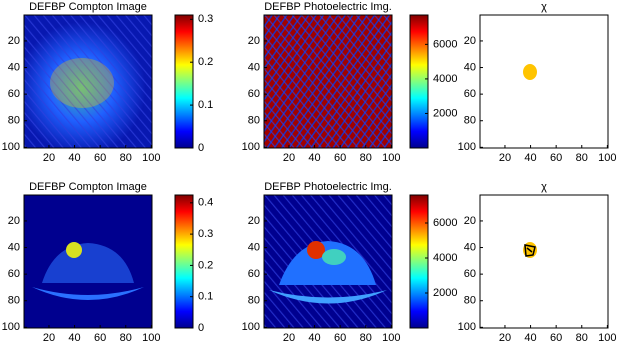 The image size is (640, 350). I want to click on image-texture, so click(328, 81).